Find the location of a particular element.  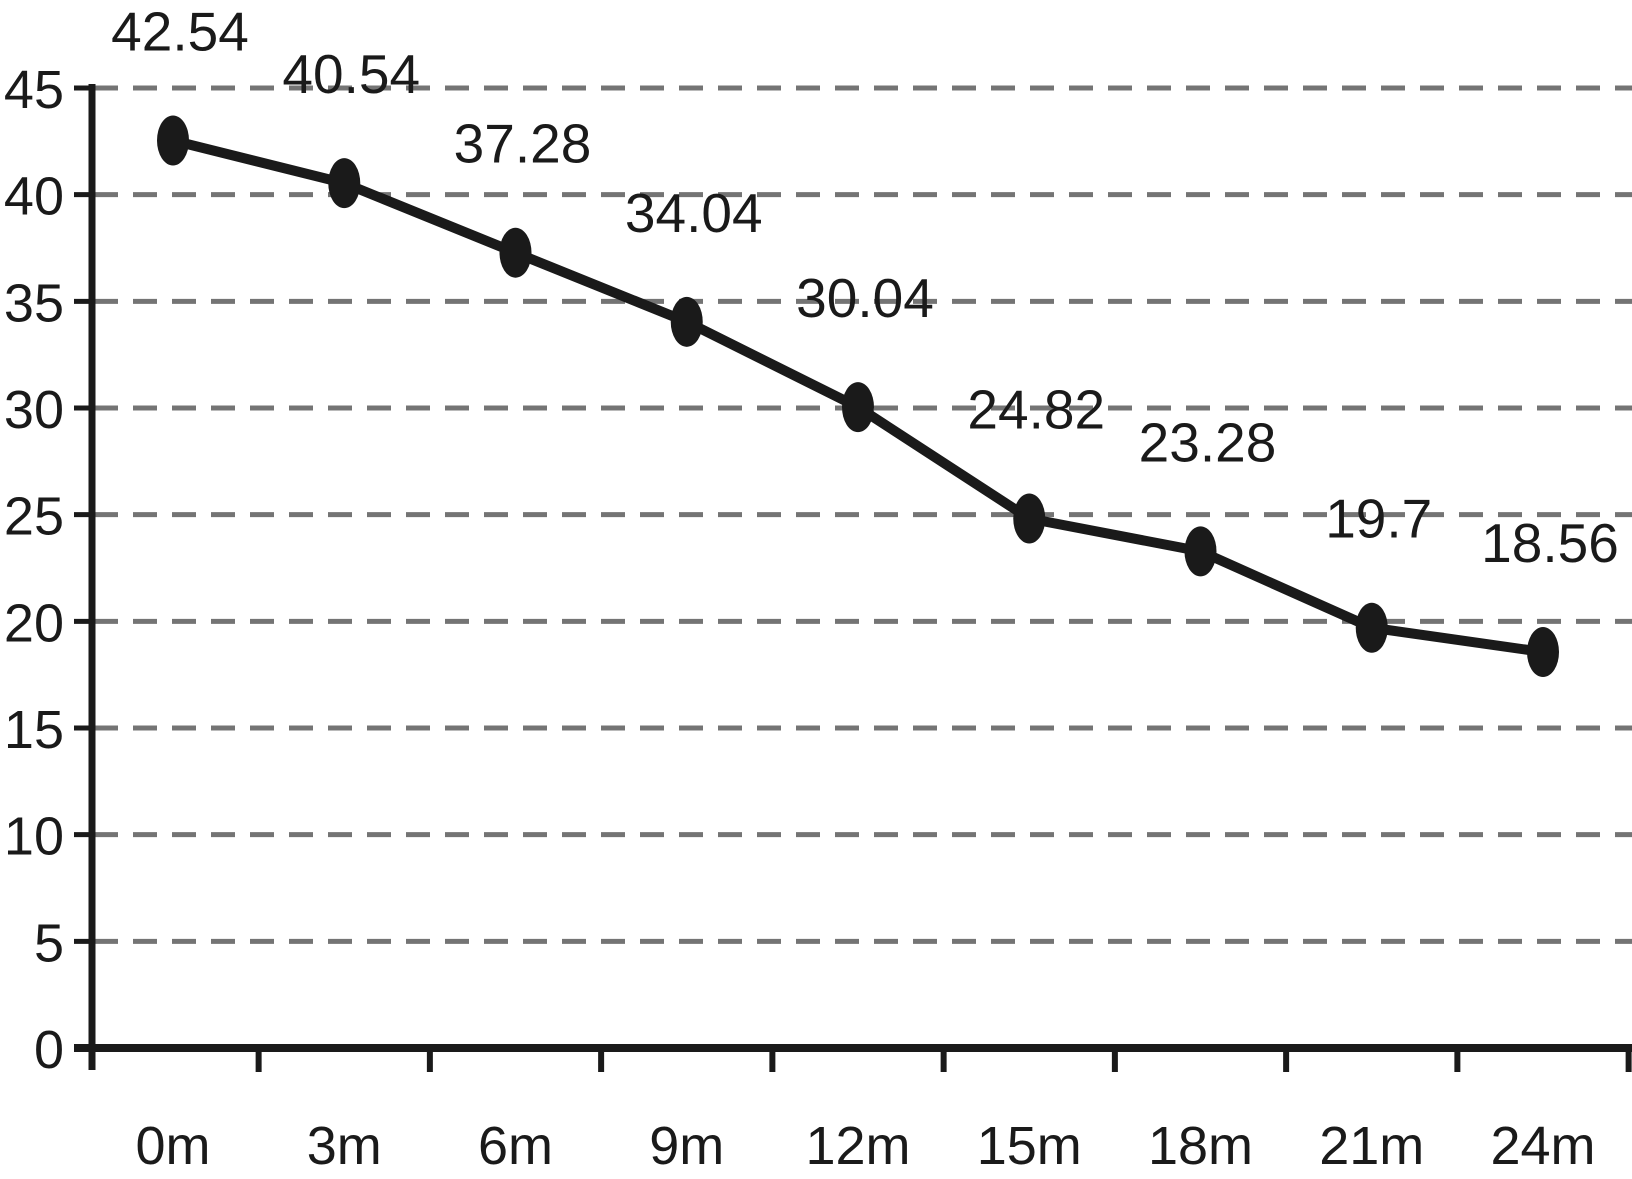

x-axis-tick-label: 12m is located at coordinates (857, 1146).